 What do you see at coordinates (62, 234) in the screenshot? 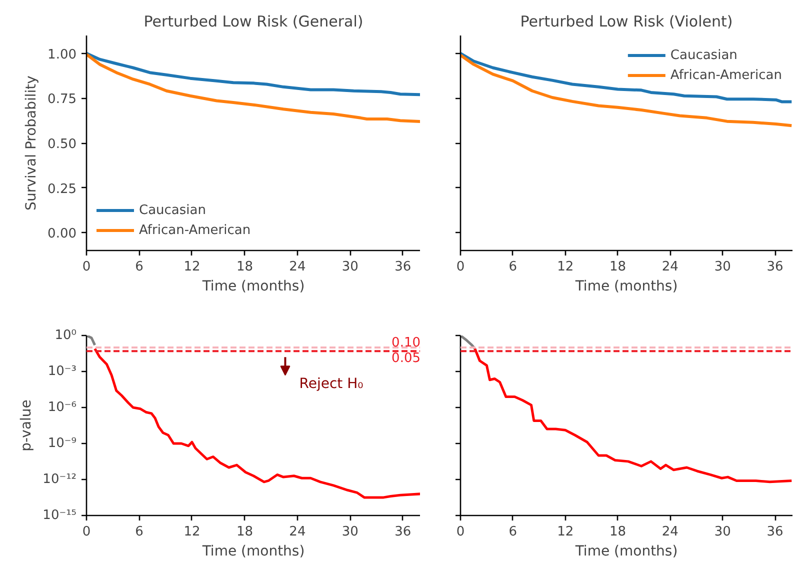
I see `y-tick-label: 0.00` at bounding box center [62, 234].